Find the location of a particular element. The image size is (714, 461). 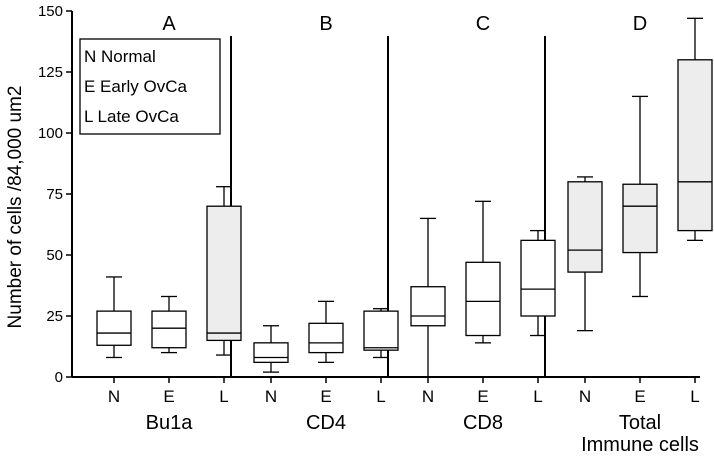

box-D-N is located at coordinates (585, 254).